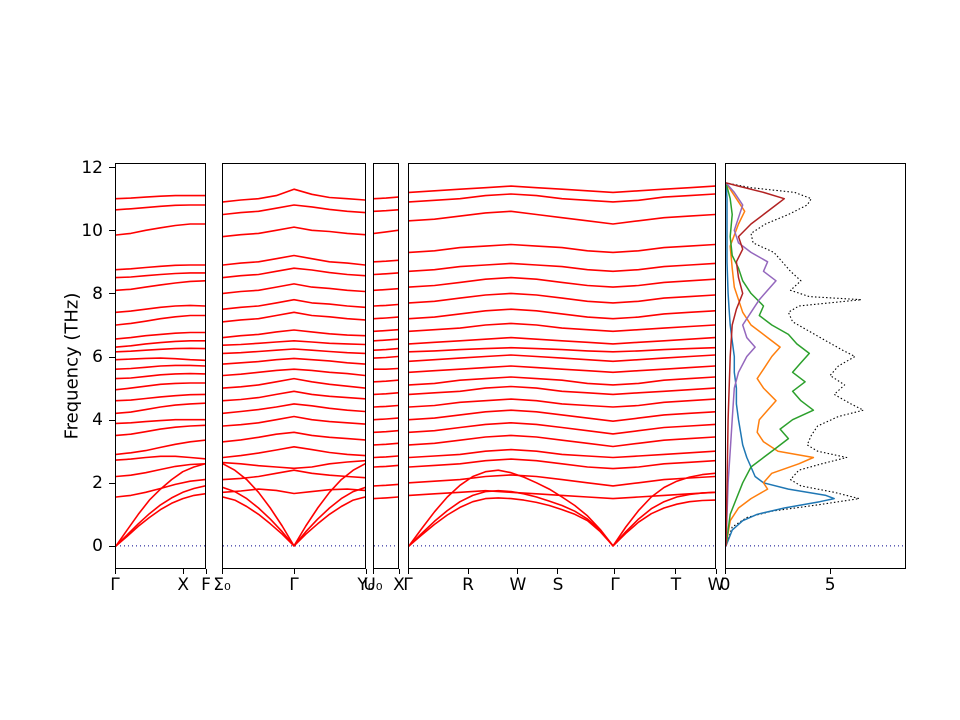  What do you see at coordinates (222, 585) in the screenshot?
I see `x-tick-label: Σ₀` at bounding box center [222, 585].